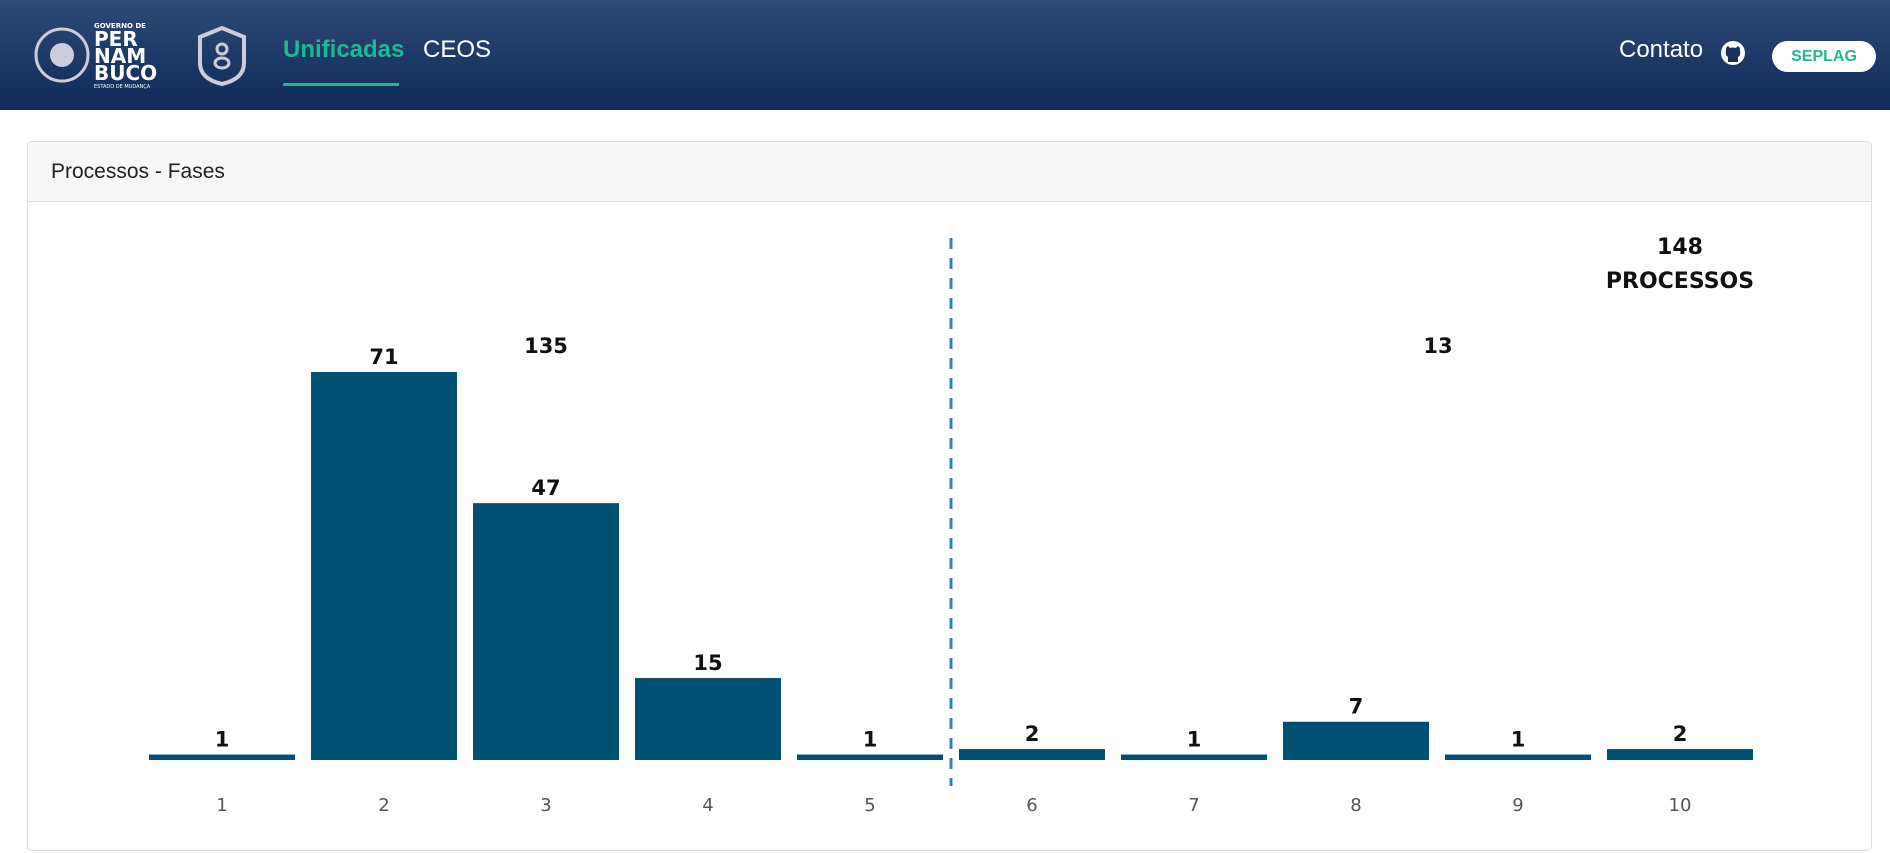 The height and width of the screenshot is (853, 1890). I want to click on card-title: Processos - Fases, so click(138, 171).